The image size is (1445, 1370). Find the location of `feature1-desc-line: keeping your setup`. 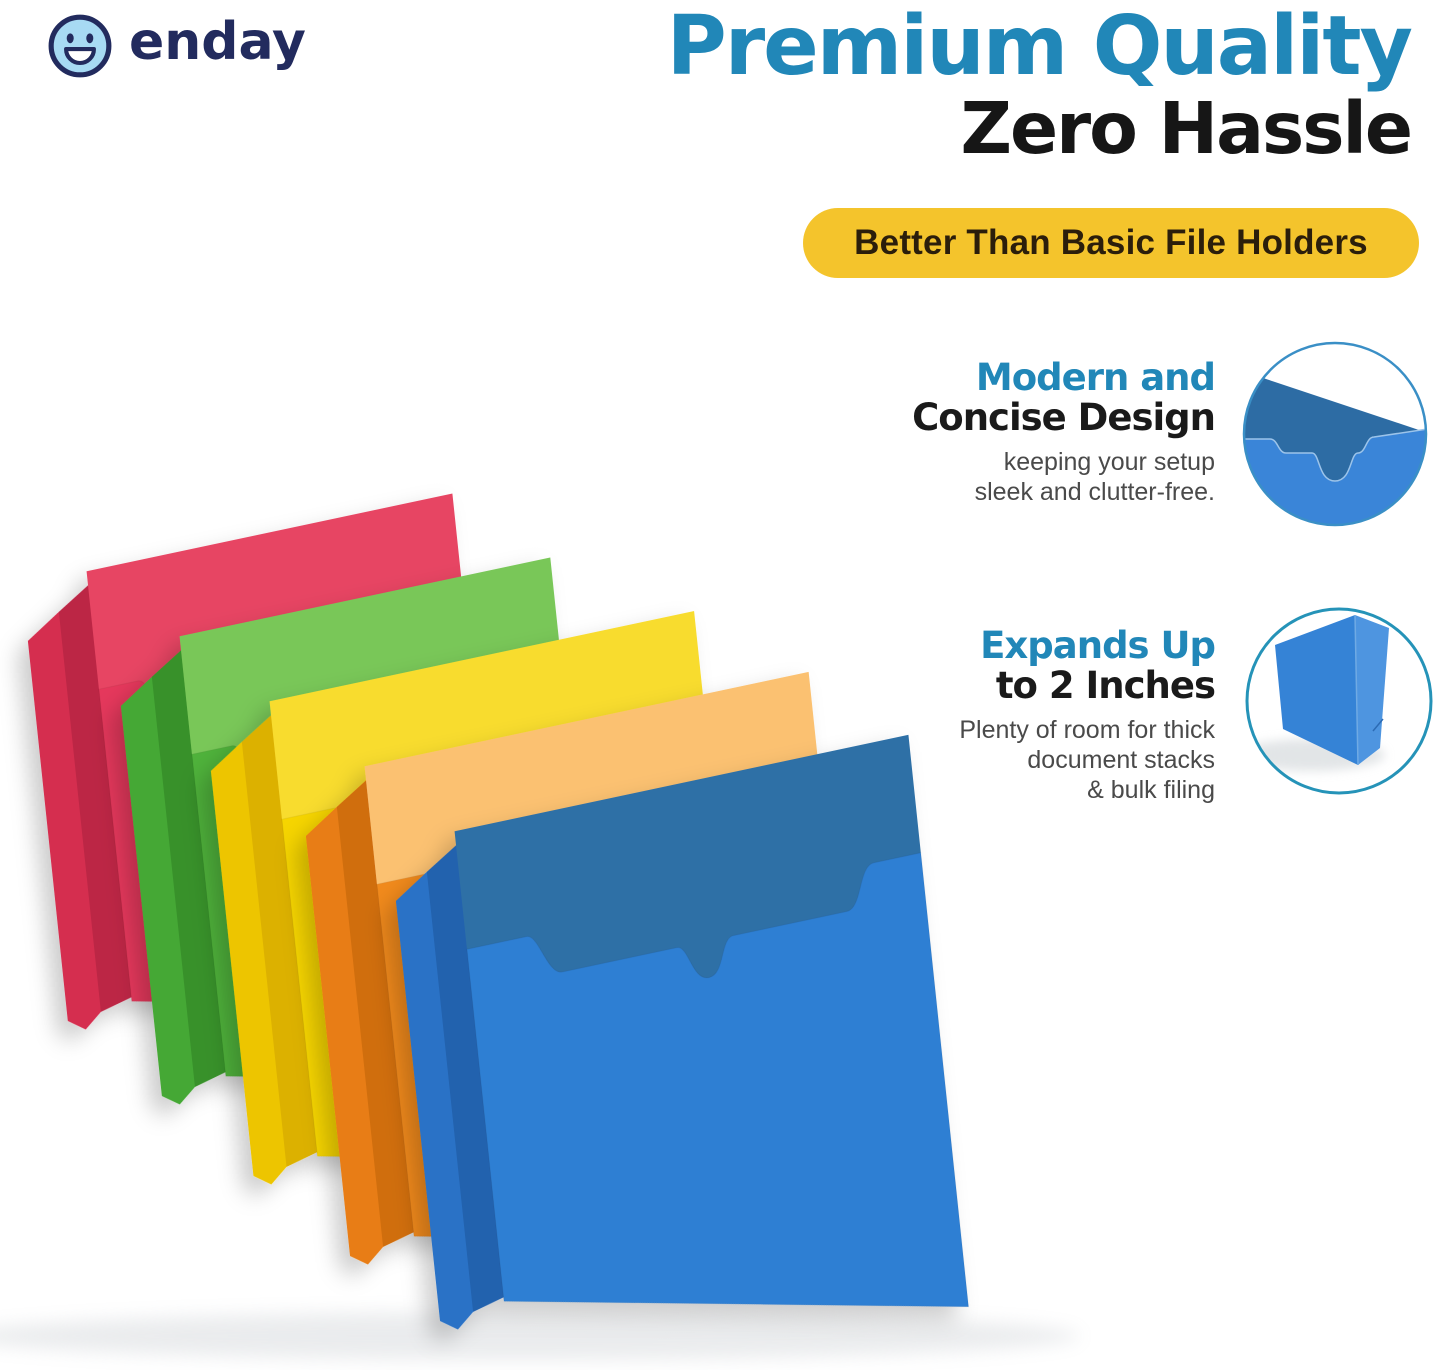

feature1-desc-line: keeping your setup is located at coordinates (1109, 461).